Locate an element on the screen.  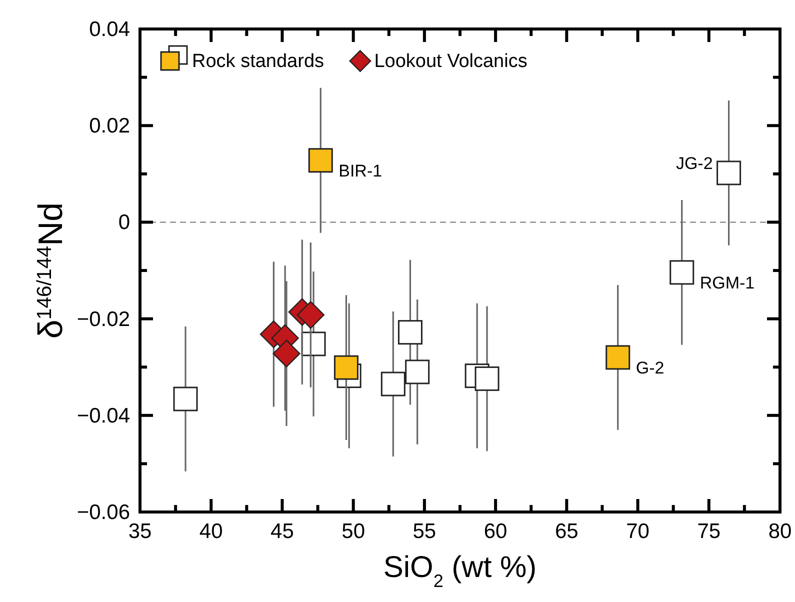
y-tick-label: 0.02 is located at coordinates (109, 126).